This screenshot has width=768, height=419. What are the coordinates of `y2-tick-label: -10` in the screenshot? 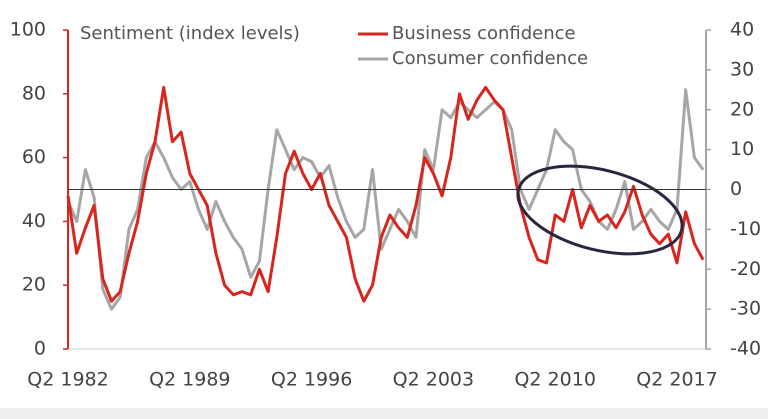 It's located at (745, 229).